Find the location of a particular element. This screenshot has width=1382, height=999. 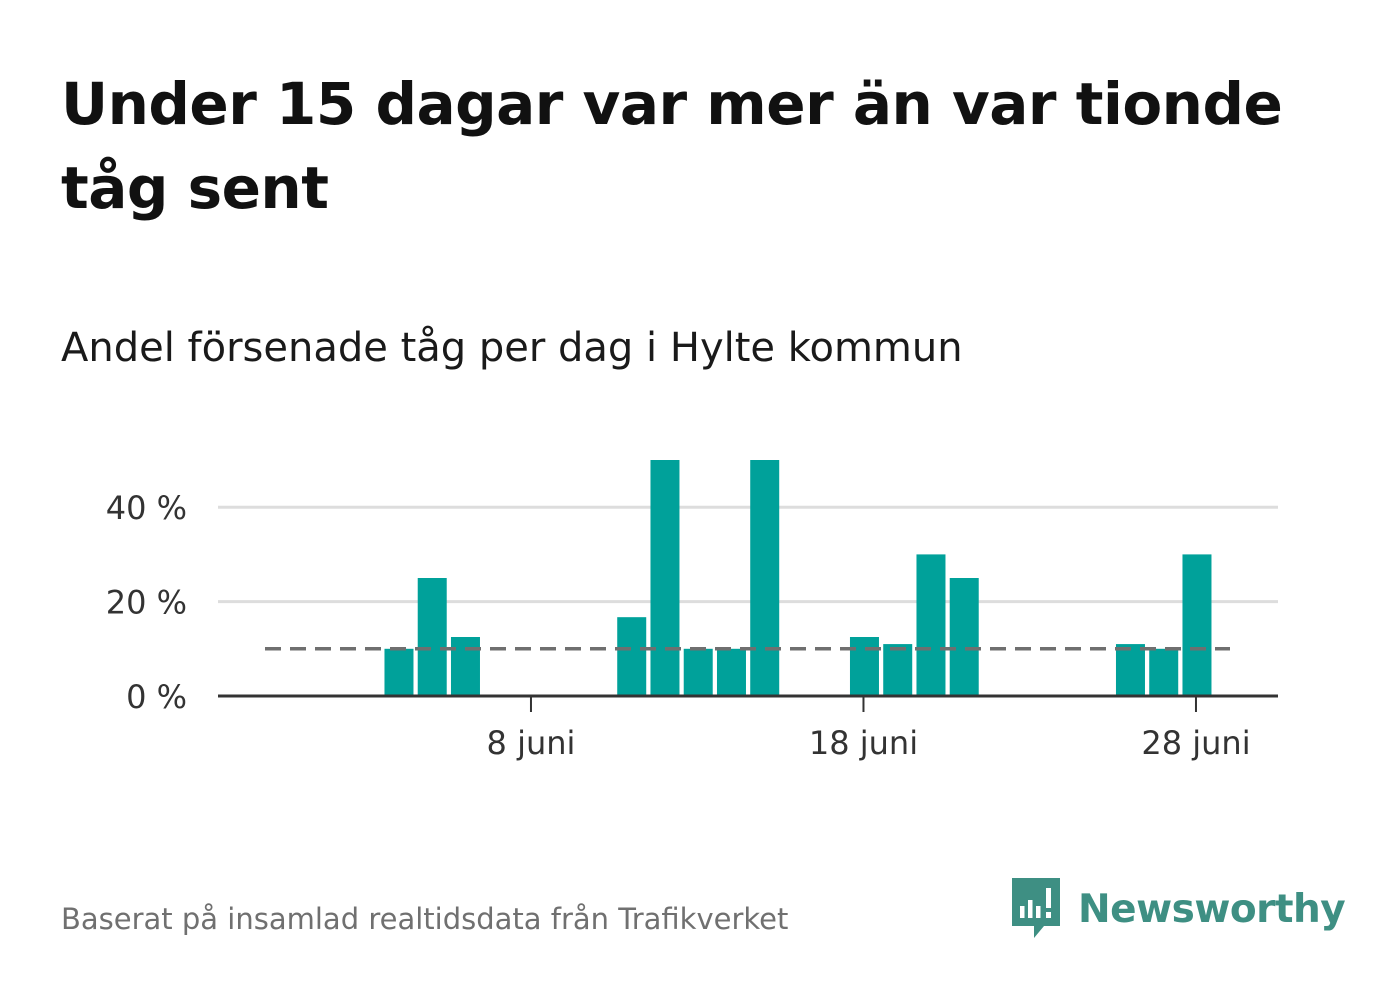

y-tick-label: 20 % is located at coordinates (146, 603).